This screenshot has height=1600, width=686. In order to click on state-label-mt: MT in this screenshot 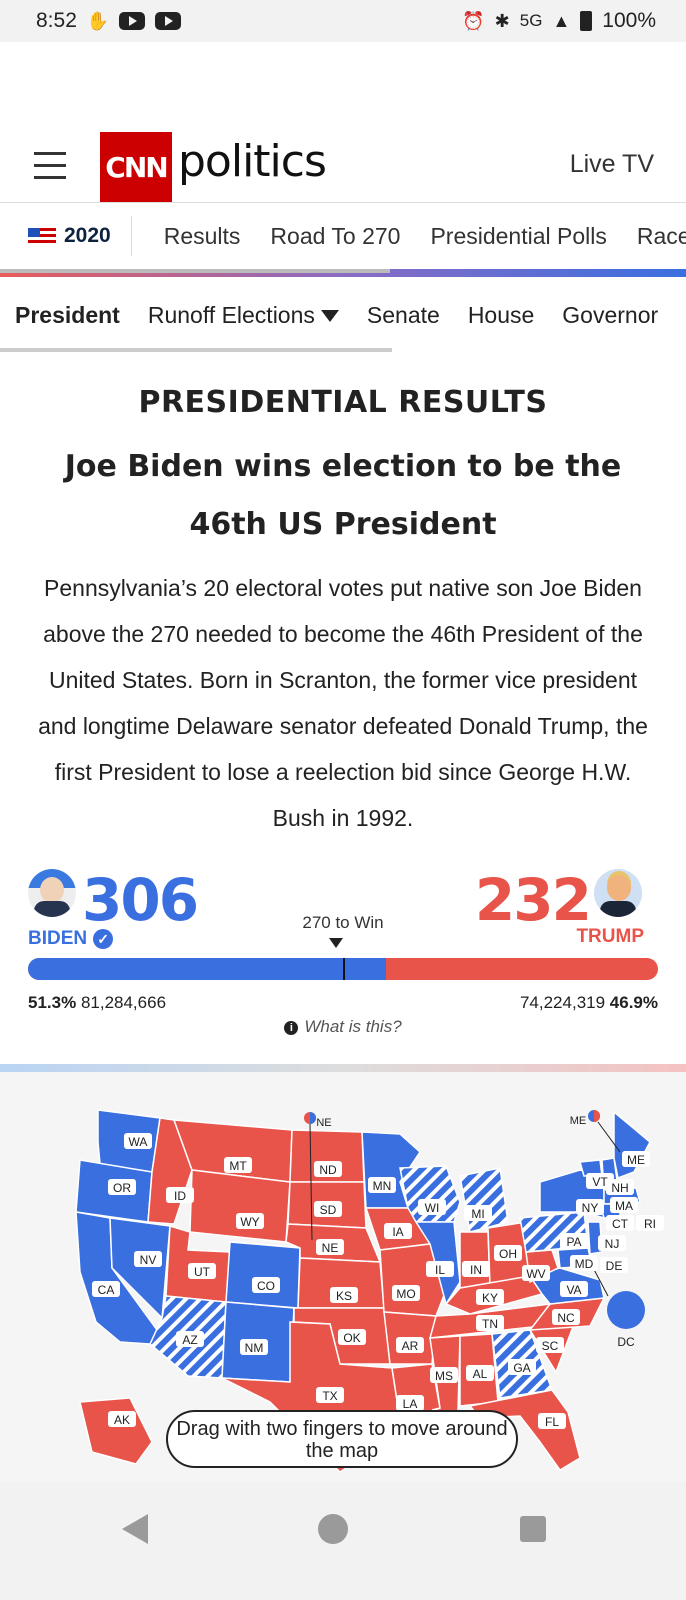, I will do `click(238, 1166)`.